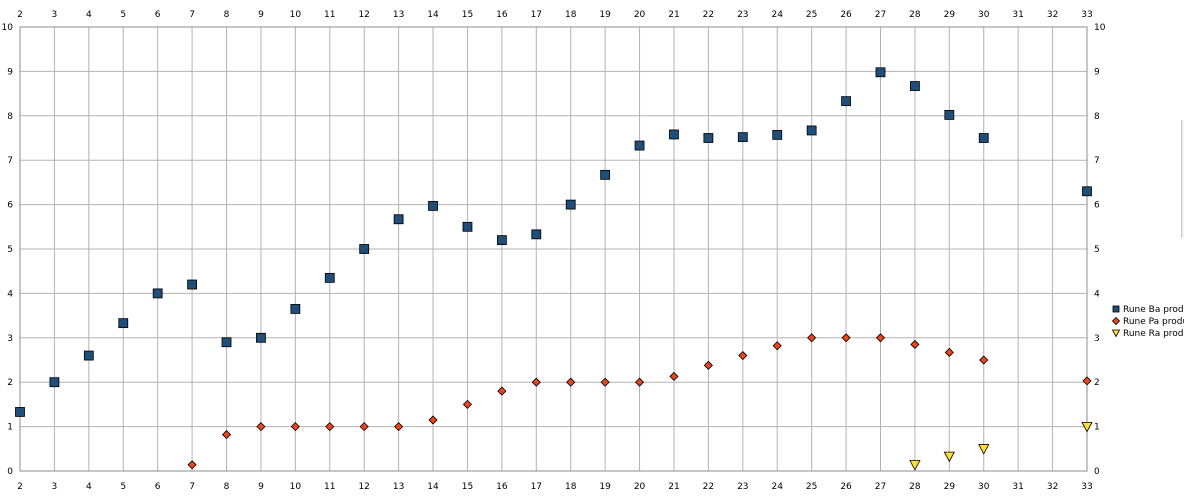 The image size is (1184, 498). Describe the element at coordinates (55, 15) in the screenshot. I see `x-tick-label-top: 3` at that location.